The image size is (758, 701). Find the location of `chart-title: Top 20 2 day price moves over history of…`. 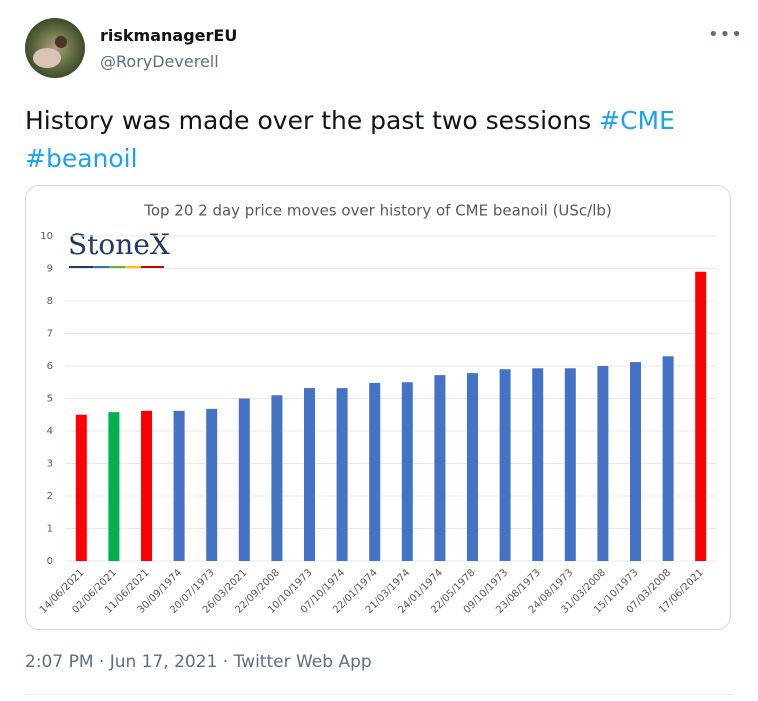

chart-title: Top 20 2 day price moves over history of… is located at coordinates (377, 211).